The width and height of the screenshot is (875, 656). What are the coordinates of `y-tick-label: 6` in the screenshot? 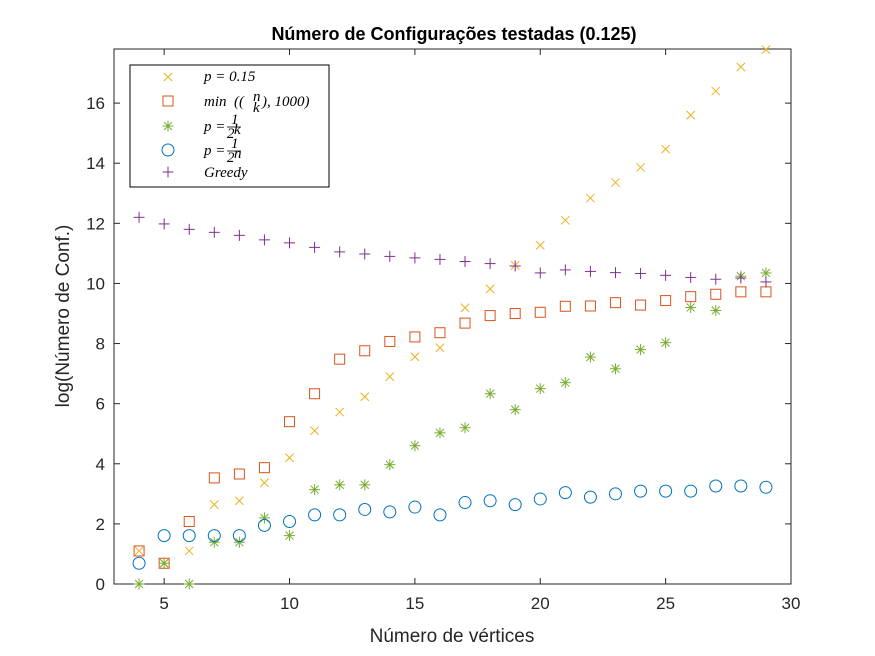 It's located at (100, 404).